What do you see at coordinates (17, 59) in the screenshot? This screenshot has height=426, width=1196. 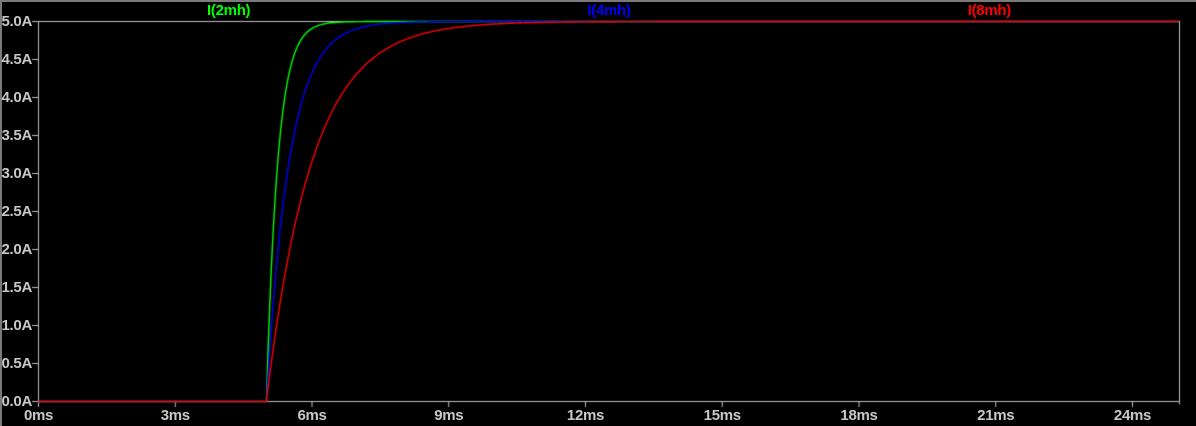 I see `y-axis-tick-label: 4.5A` at bounding box center [17, 59].